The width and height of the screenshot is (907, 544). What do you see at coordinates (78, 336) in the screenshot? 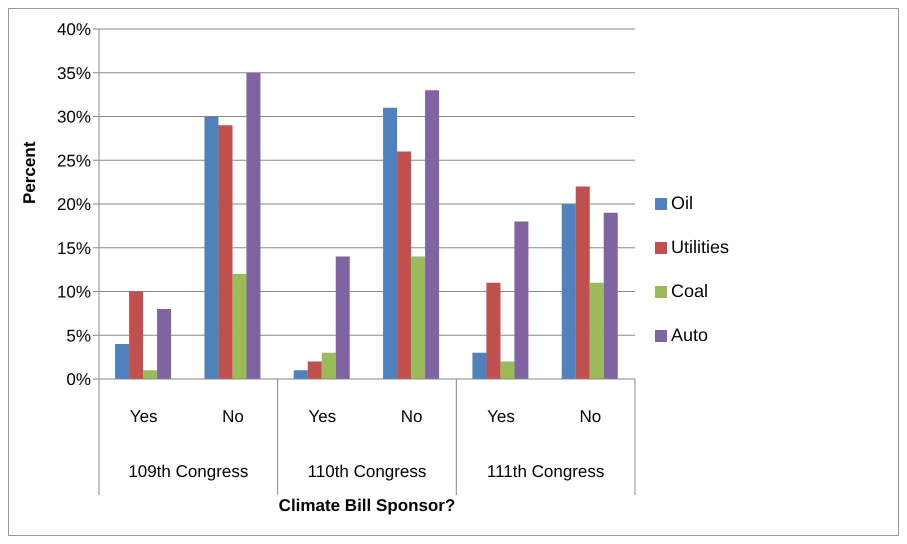
I see `y-tick-label: 5%` at bounding box center [78, 336].